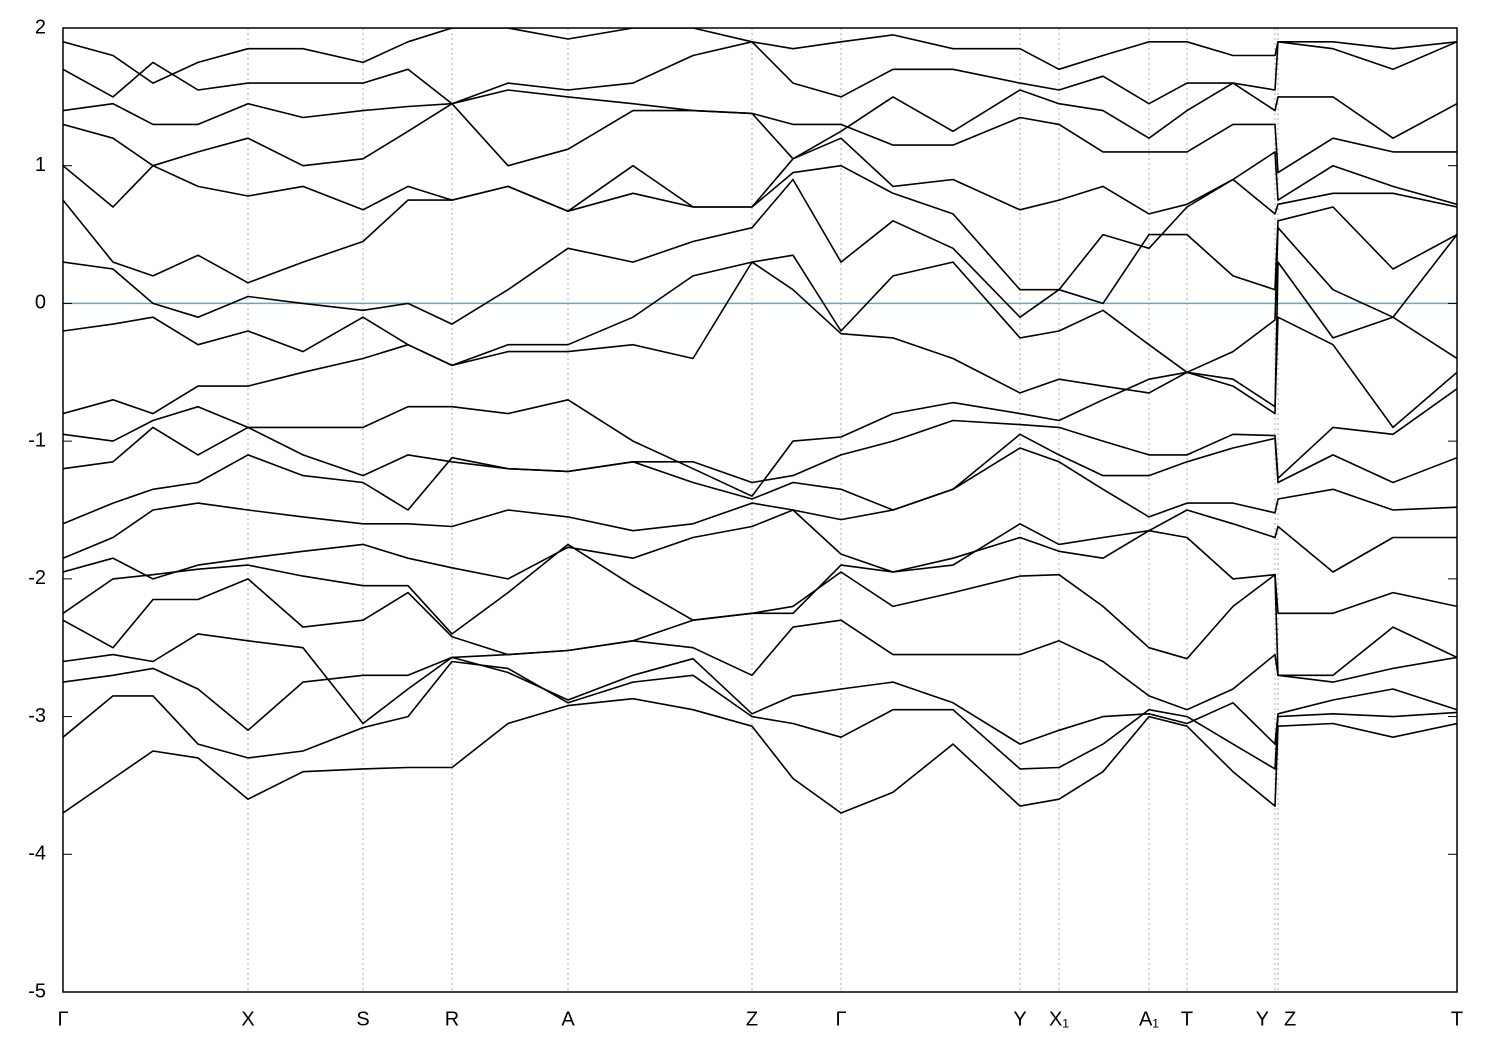 This screenshot has height=1050, width=1500. Describe the element at coordinates (40, 27) in the screenshot. I see `y-tick-label: 2` at that location.